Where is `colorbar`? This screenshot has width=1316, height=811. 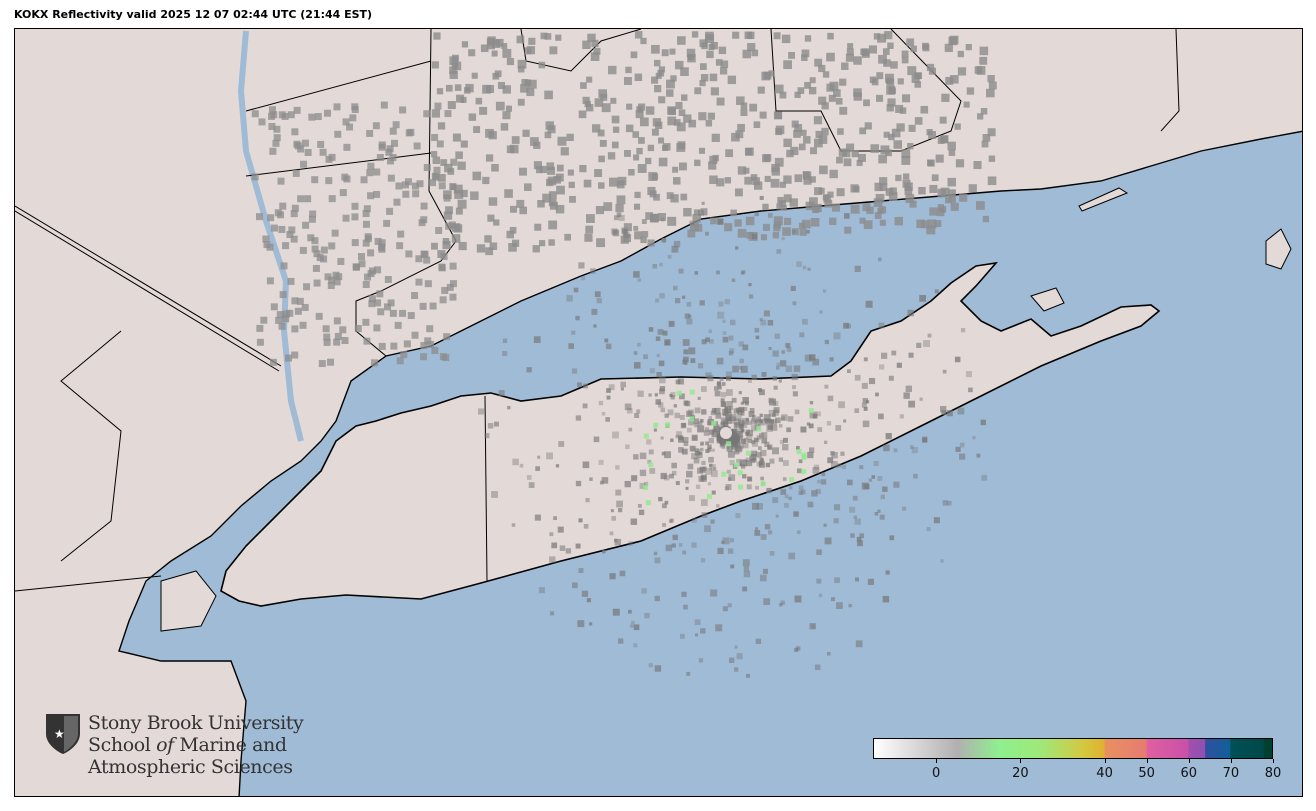 colorbar is located at coordinates (1073, 748).